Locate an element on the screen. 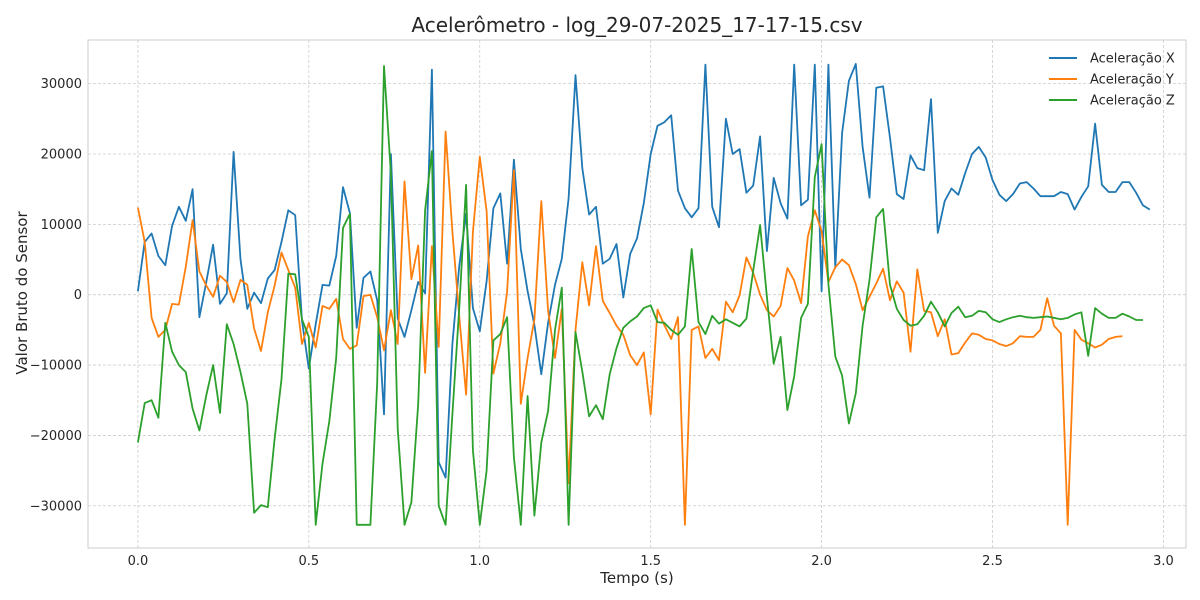 This screenshot has height=600, width=1200. x-tick-label: 2.5 is located at coordinates (992, 561).